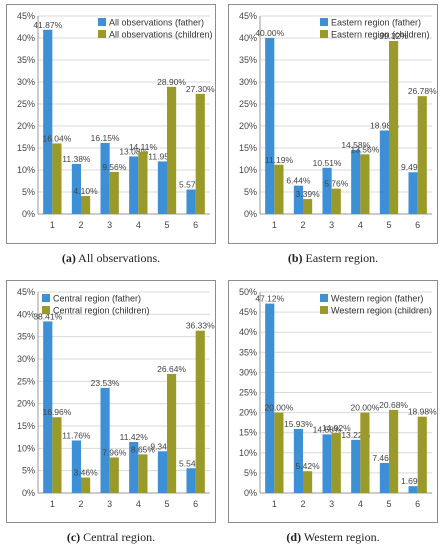  Describe the element at coordinates (76, 159) in the screenshot. I see `data-label: 11.38%` at that location.